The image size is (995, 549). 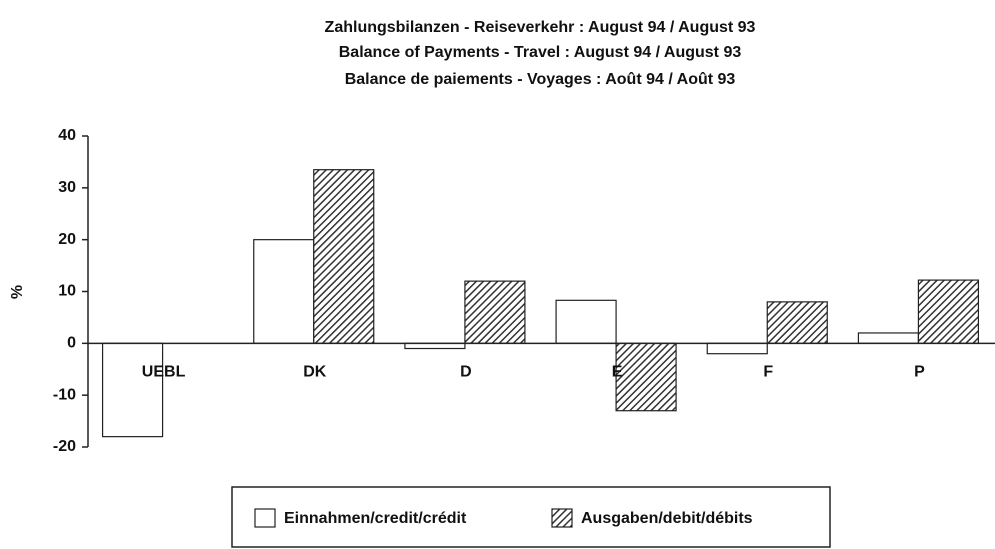 What do you see at coordinates (67, 187) in the screenshot?
I see `y-tick-label: 30` at bounding box center [67, 187].